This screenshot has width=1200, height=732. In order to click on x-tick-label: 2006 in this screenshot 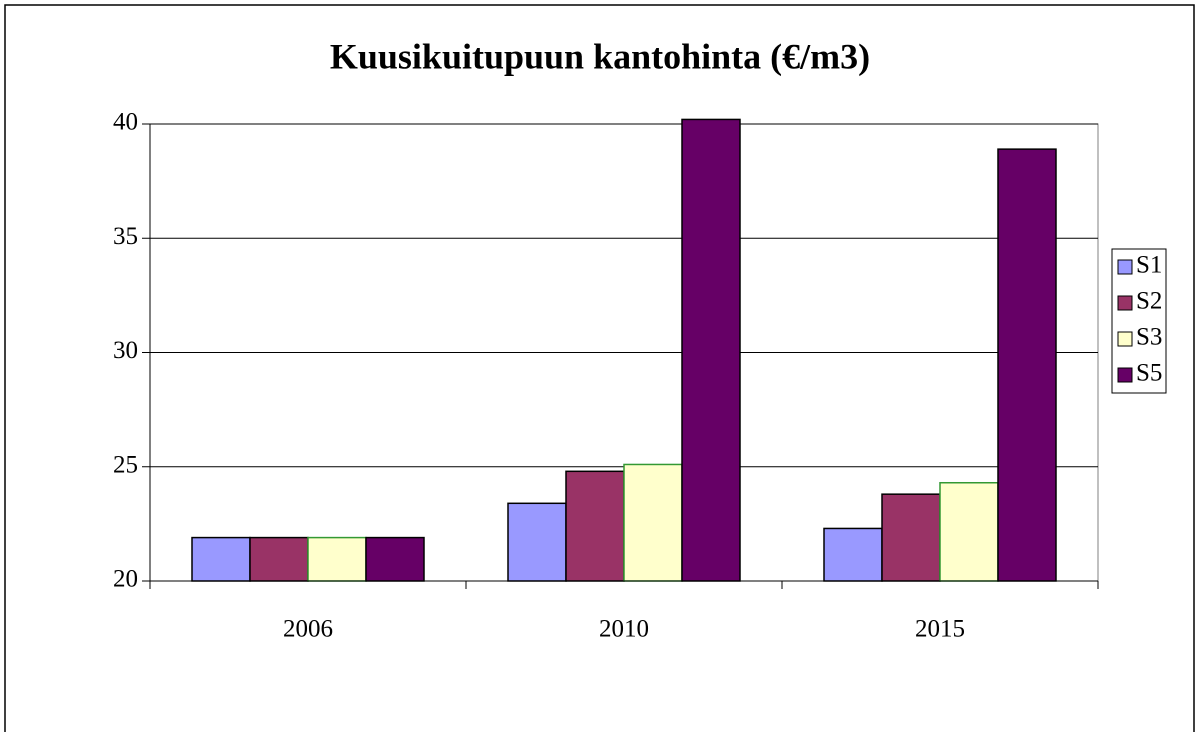, I will do `click(308, 629)`.